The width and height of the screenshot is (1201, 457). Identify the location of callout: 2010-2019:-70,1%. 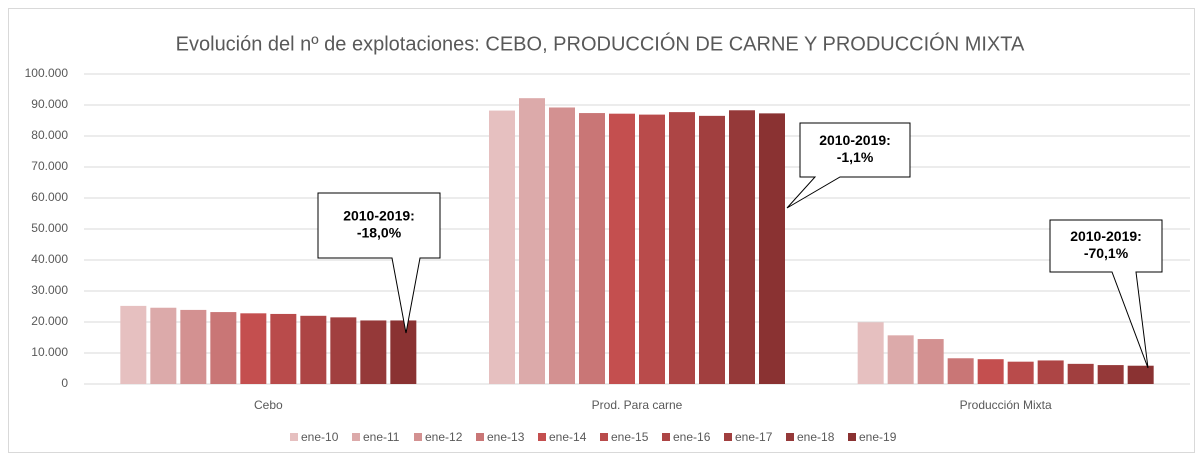
(1106, 294).